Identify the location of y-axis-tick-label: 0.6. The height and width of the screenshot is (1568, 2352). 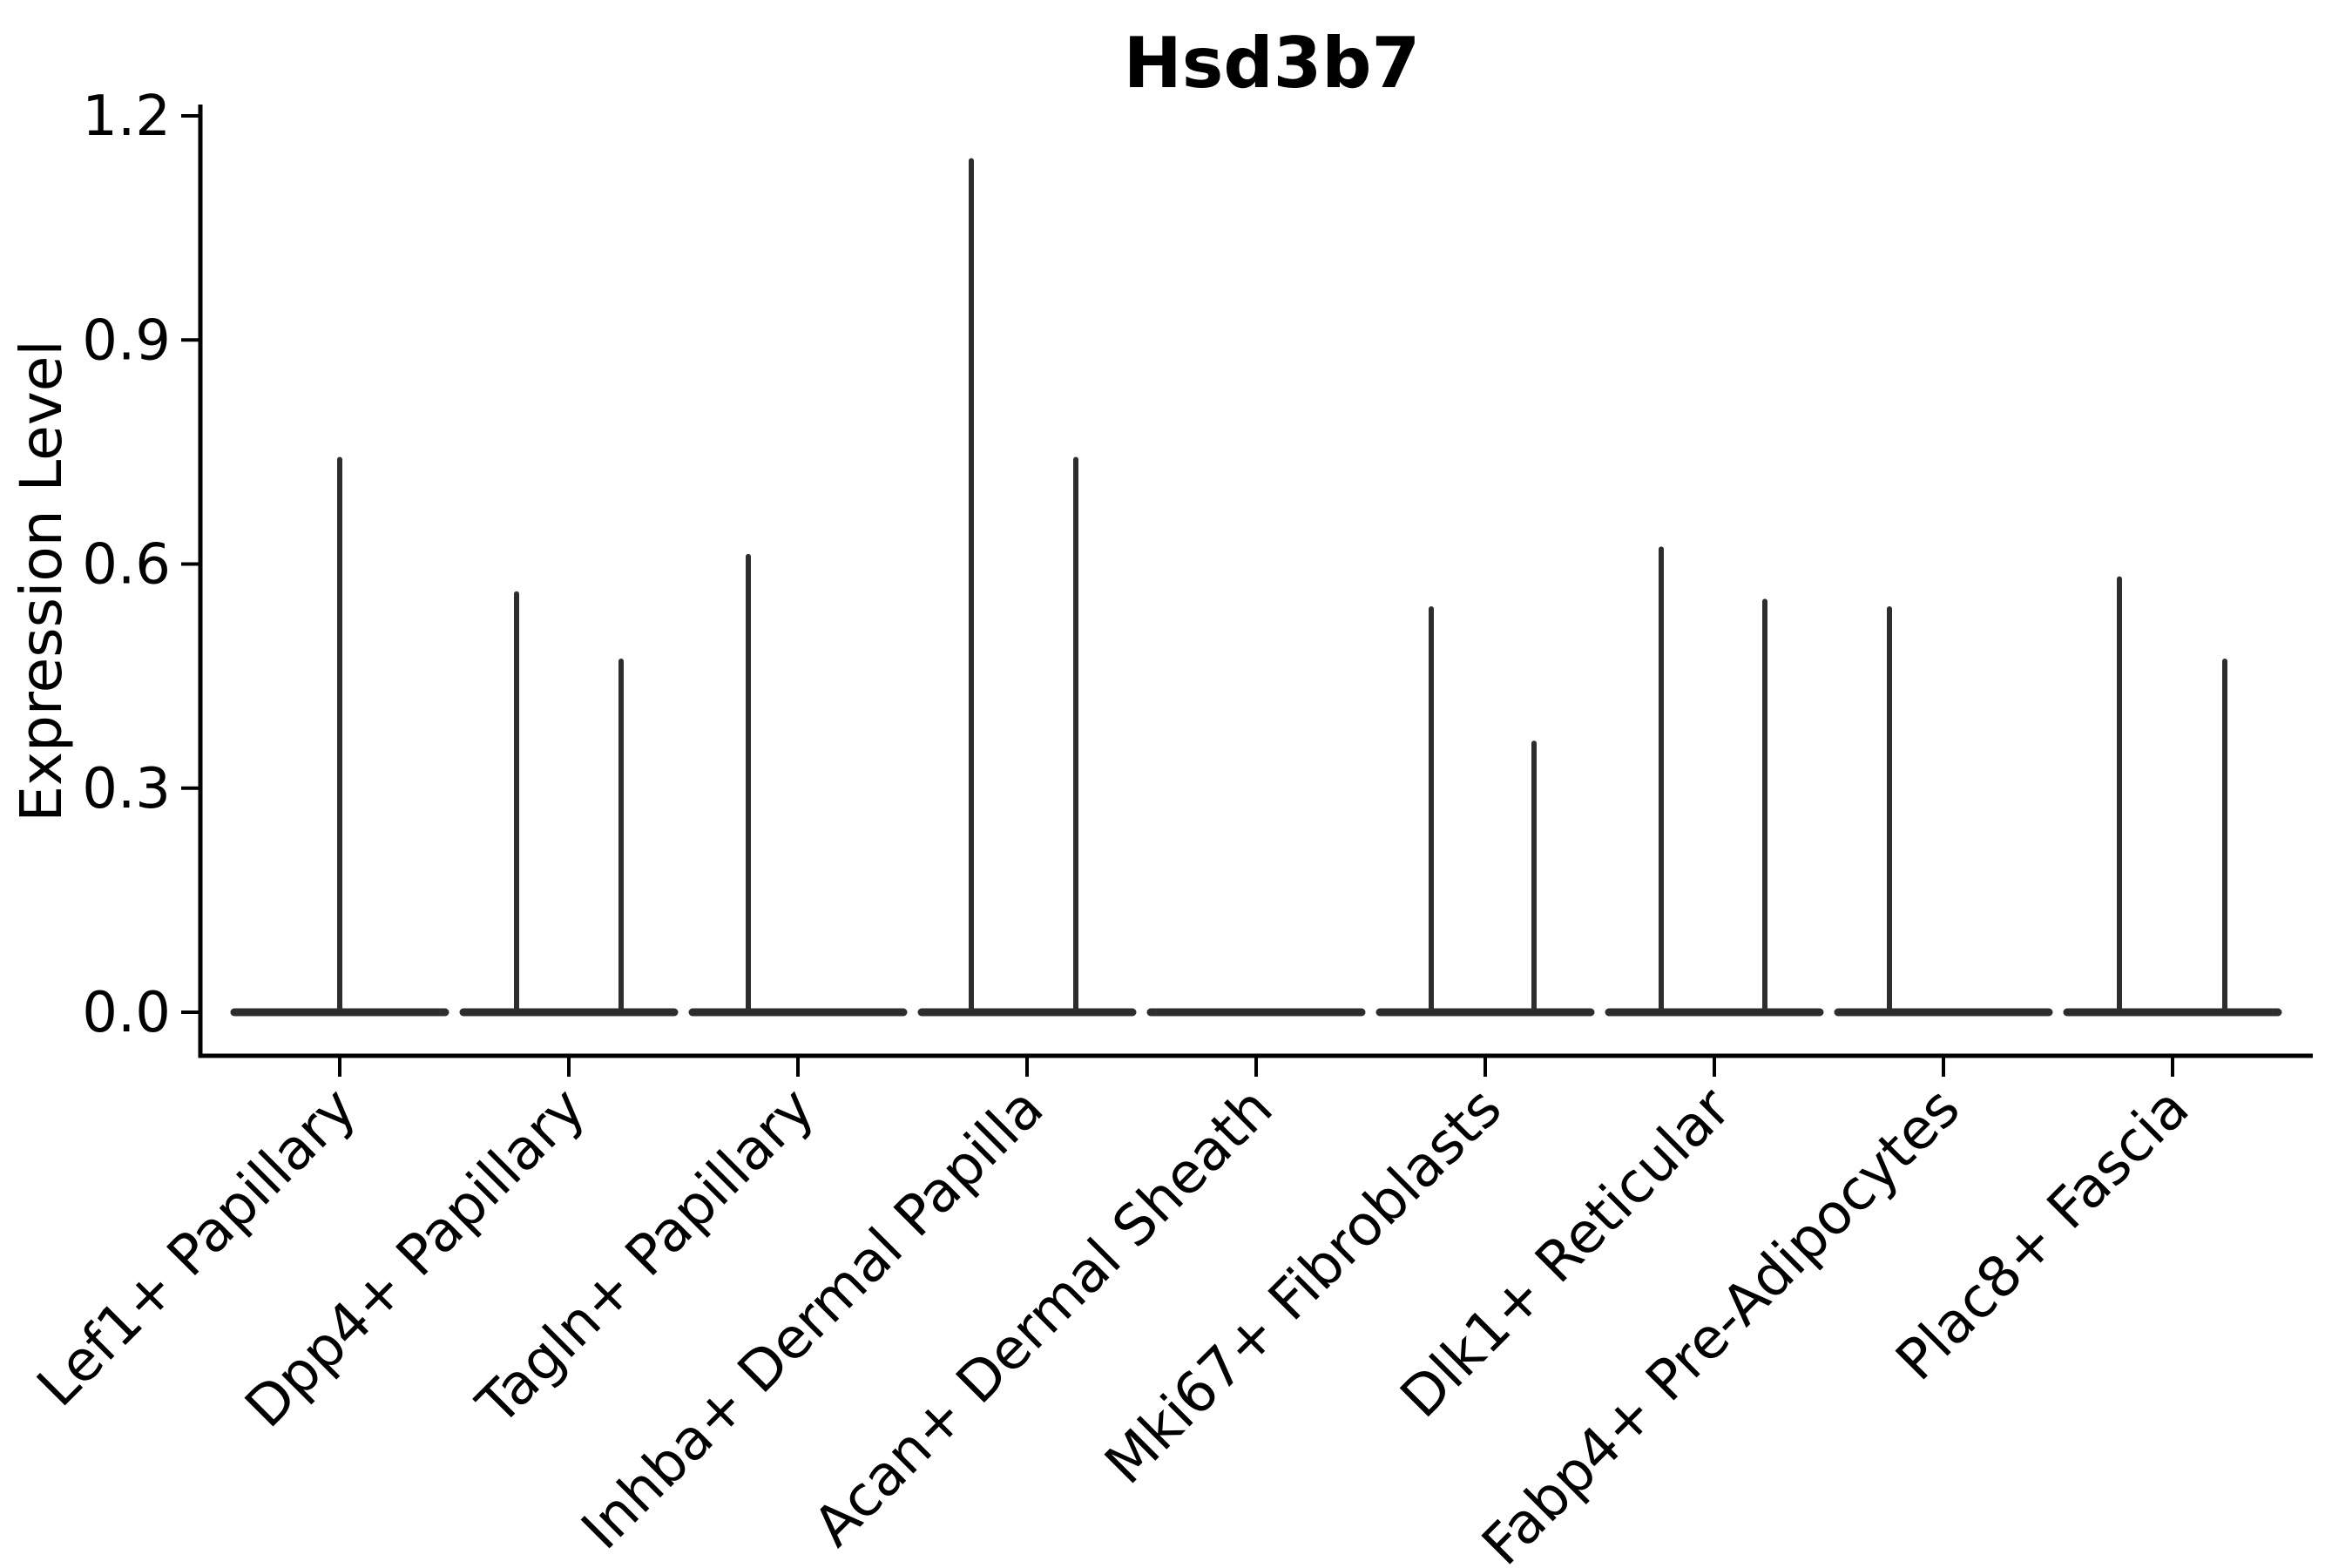
(126, 565).